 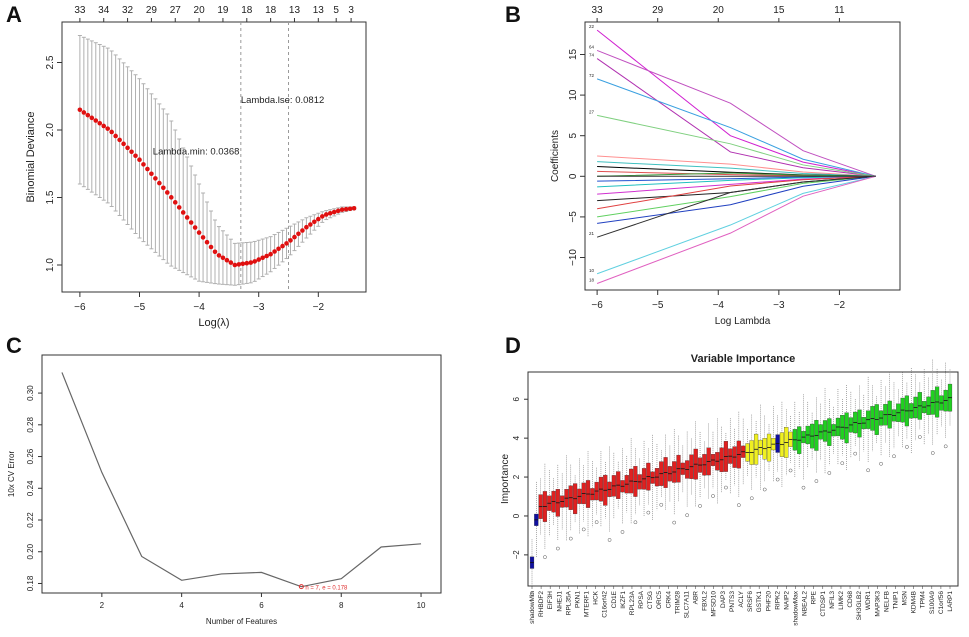 I want to click on x-axis-label: Log Lambda, so click(x=743, y=321).